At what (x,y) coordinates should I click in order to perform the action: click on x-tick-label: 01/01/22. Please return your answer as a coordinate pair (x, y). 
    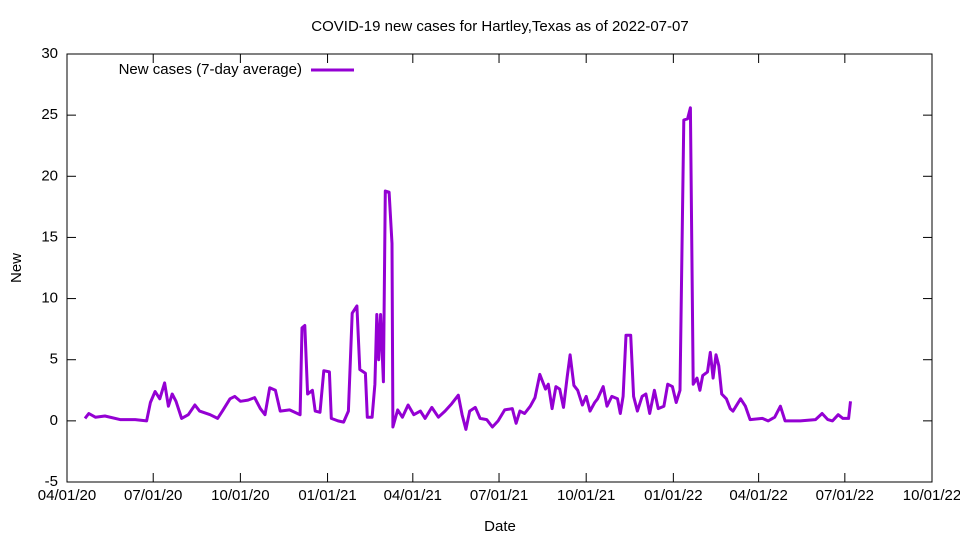
    Looking at the image, I should click on (673, 495).